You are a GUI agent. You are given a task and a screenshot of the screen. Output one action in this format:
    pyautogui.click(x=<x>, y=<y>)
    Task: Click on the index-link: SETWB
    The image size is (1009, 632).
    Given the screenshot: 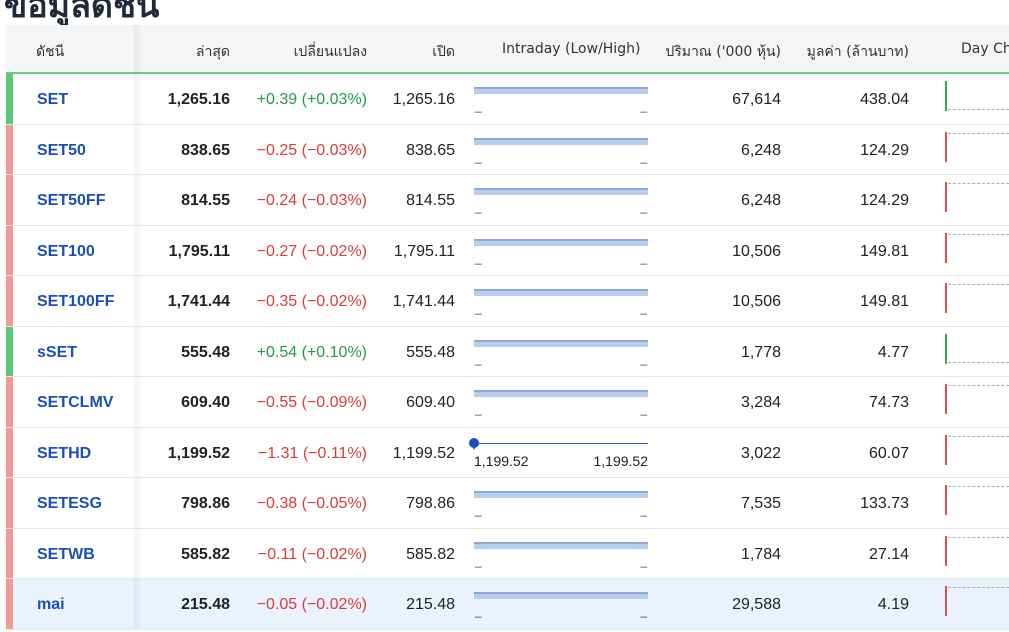 What is the action you would take?
    pyautogui.click(x=66, y=554)
    